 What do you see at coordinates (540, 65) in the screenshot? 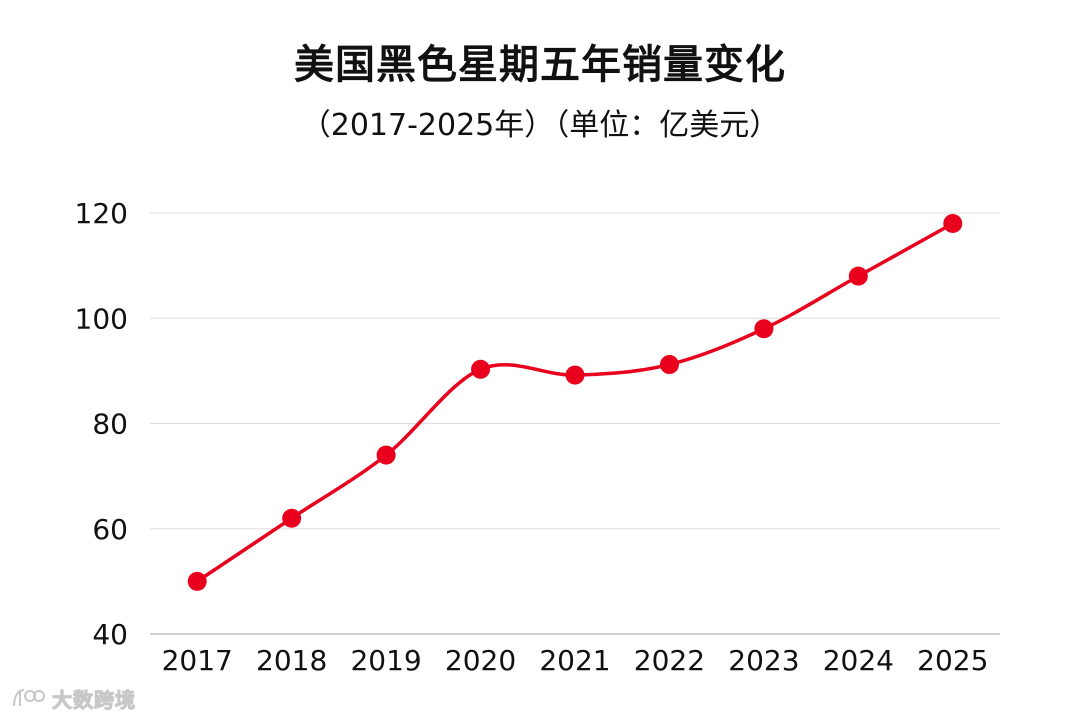
I see `chart-title: 美国黑色星期五年销量变化` at bounding box center [540, 65].